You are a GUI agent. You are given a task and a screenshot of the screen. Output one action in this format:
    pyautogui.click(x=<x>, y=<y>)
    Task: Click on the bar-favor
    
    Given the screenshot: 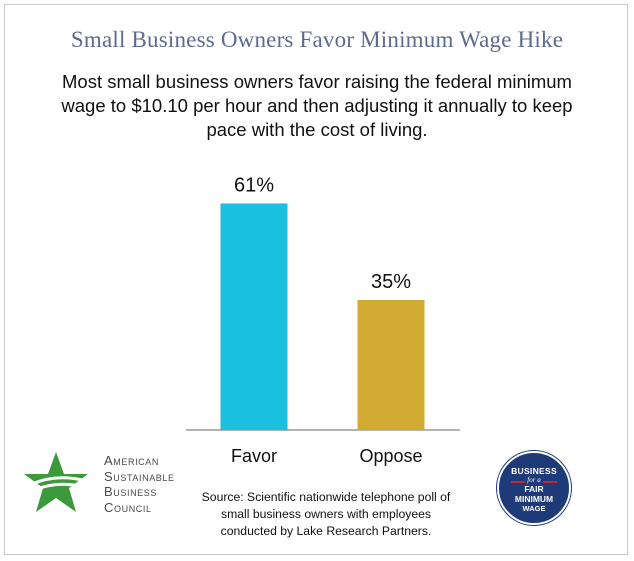 What is the action you would take?
    pyautogui.click(x=254, y=316)
    